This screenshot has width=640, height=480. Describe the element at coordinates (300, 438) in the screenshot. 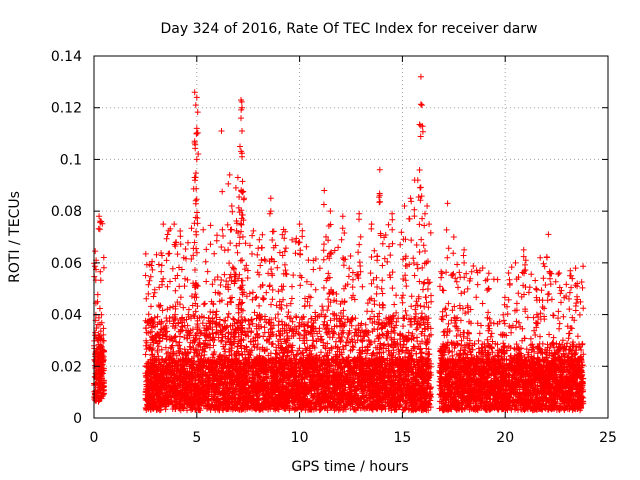

I see `x-tick-label: 10` at that location.